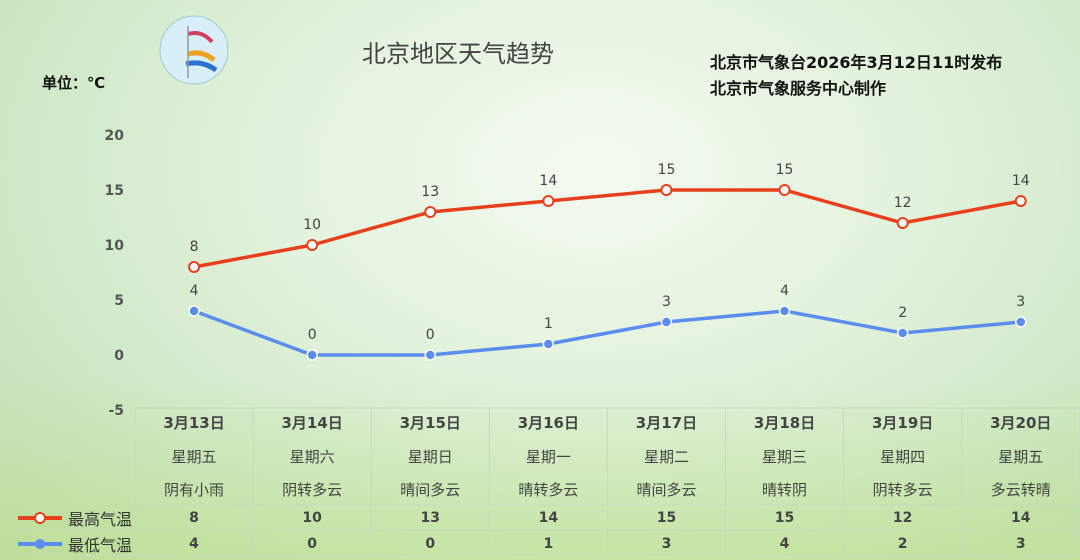 Image resolution: width=1080 pixels, height=560 pixels. What do you see at coordinates (784, 490) in the screenshot?
I see `weather-label: 晴转阴` at bounding box center [784, 490].